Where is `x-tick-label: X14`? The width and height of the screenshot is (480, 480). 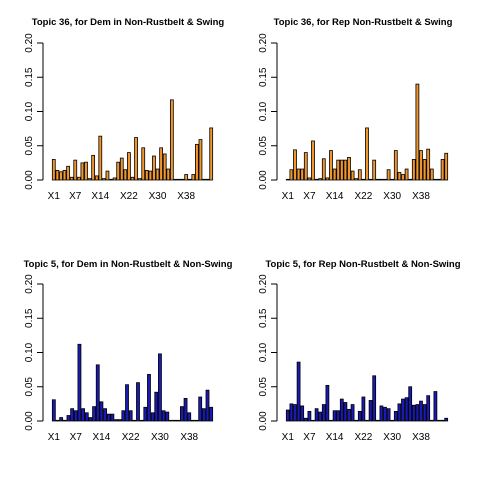
x-tick-label: X14 is located at coordinates (100, 196).